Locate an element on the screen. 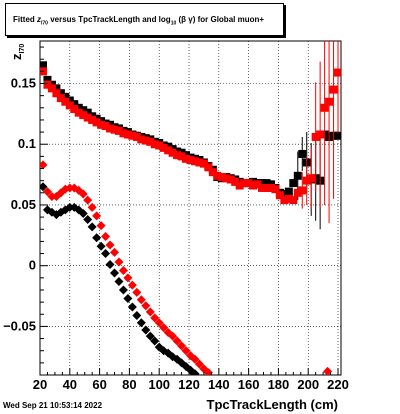  x-axis-label: TpcTrackLength (cm) is located at coordinates (272, 404).